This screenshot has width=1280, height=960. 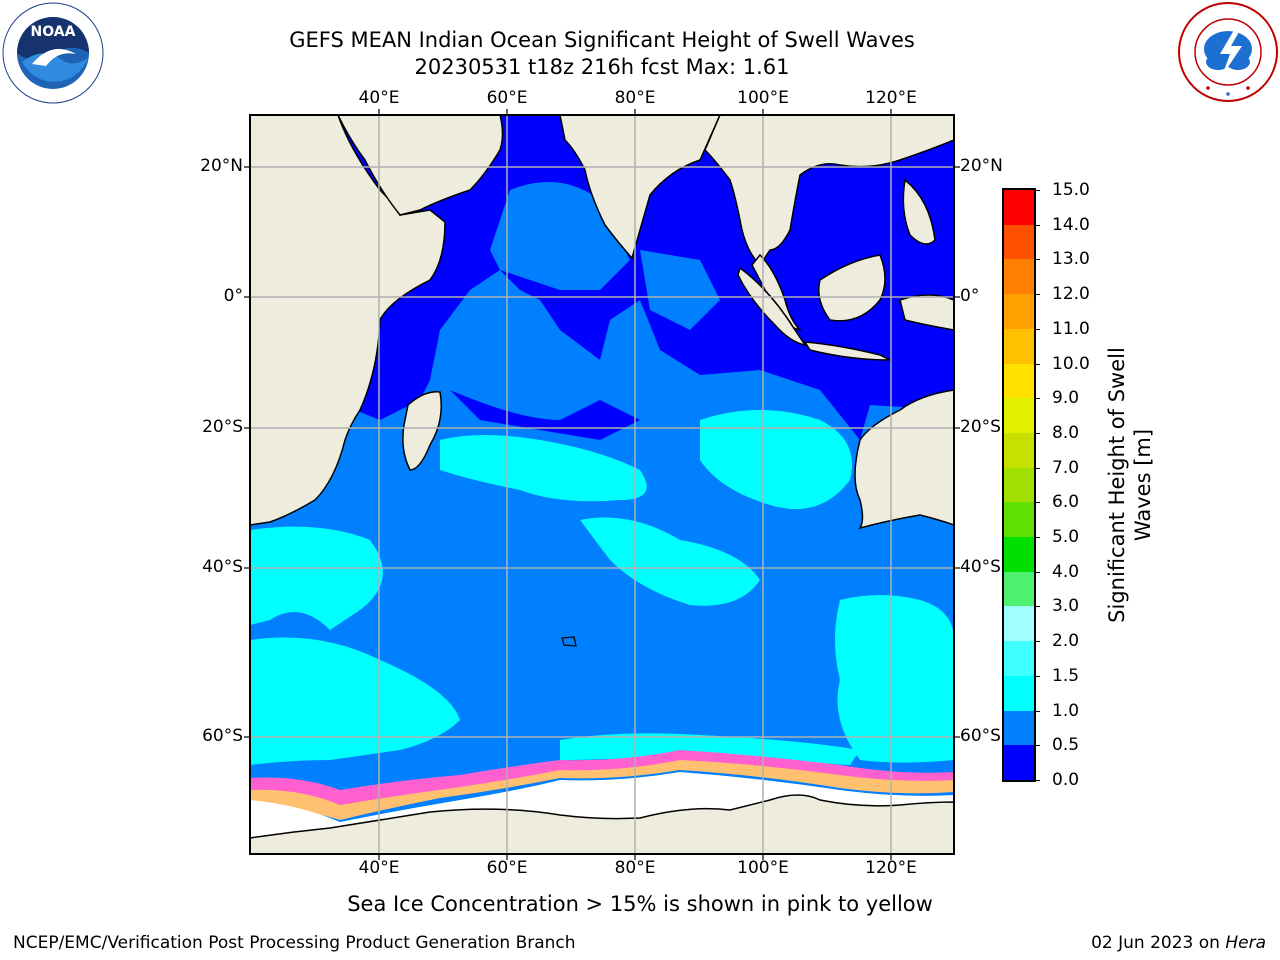 What do you see at coordinates (222, 427) in the screenshot?
I see `lat-label-left: 20°S` at bounding box center [222, 427].